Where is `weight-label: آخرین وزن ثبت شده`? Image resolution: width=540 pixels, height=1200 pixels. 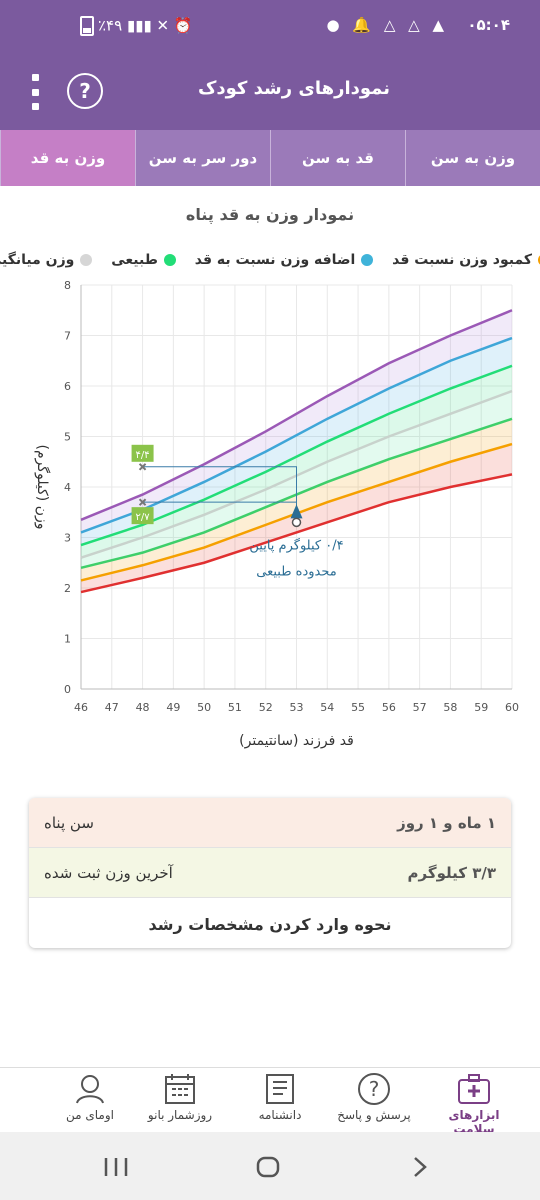
weight-label: آخرین وزن ثبت شده is located at coordinates (108, 872).